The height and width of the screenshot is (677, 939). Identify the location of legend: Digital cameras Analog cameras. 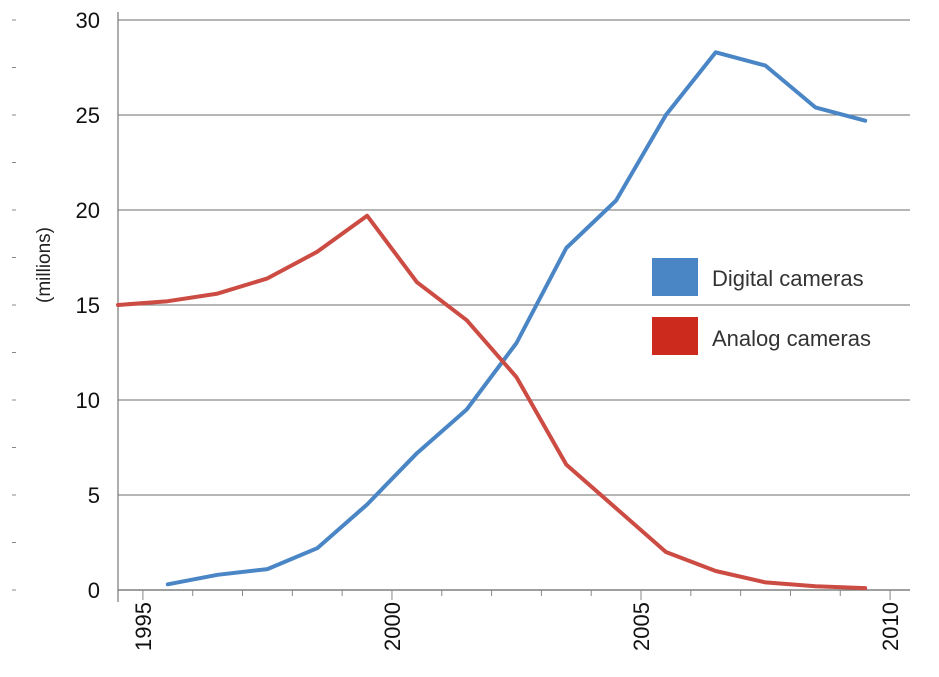
(761, 306).